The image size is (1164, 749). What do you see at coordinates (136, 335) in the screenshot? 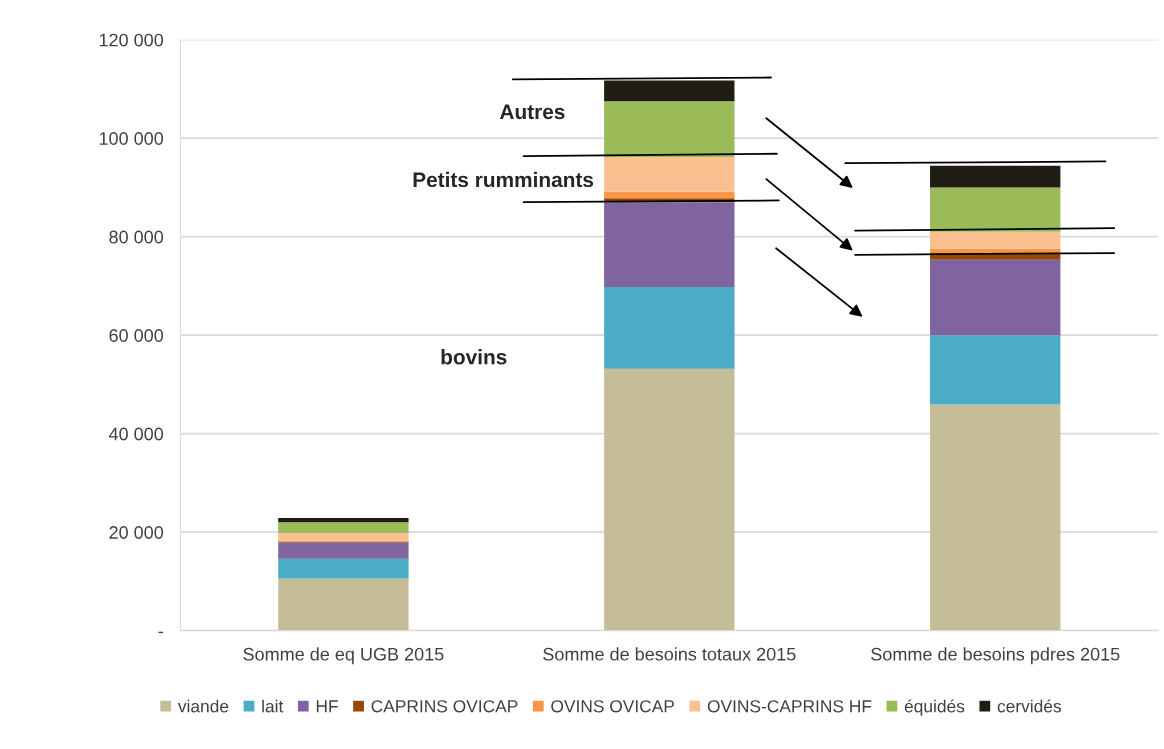
I see `y-tick-label: 60 000` at bounding box center [136, 335].